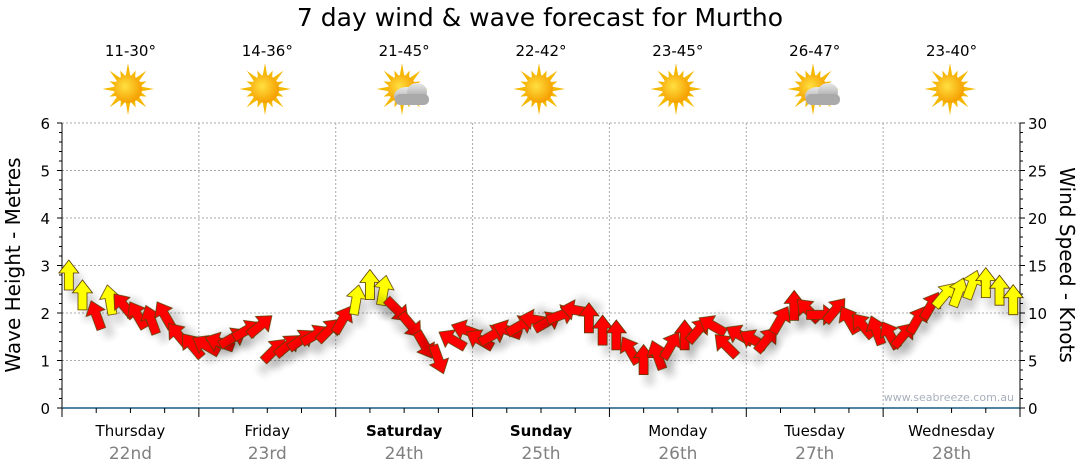  What do you see at coordinates (404, 454) in the screenshot?
I see `date-label: 24th` at bounding box center [404, 454].